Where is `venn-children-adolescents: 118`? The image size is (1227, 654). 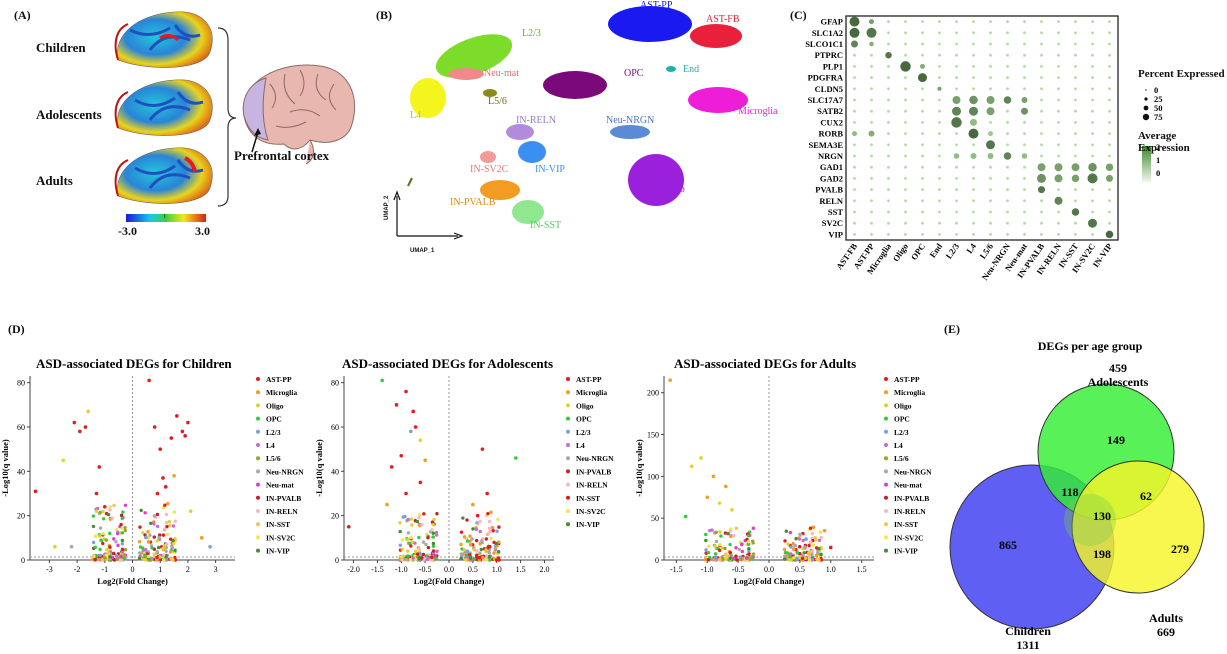 venn-children-adolescents: 118 is located at coordinates (1069, 492).